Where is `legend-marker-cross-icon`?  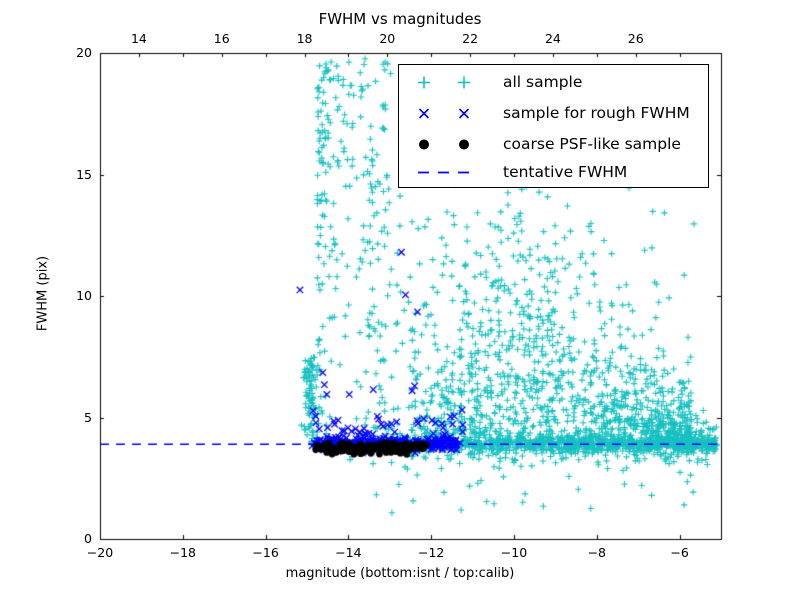 legend-marker-cross-icon is located at coordinates (449, 113).